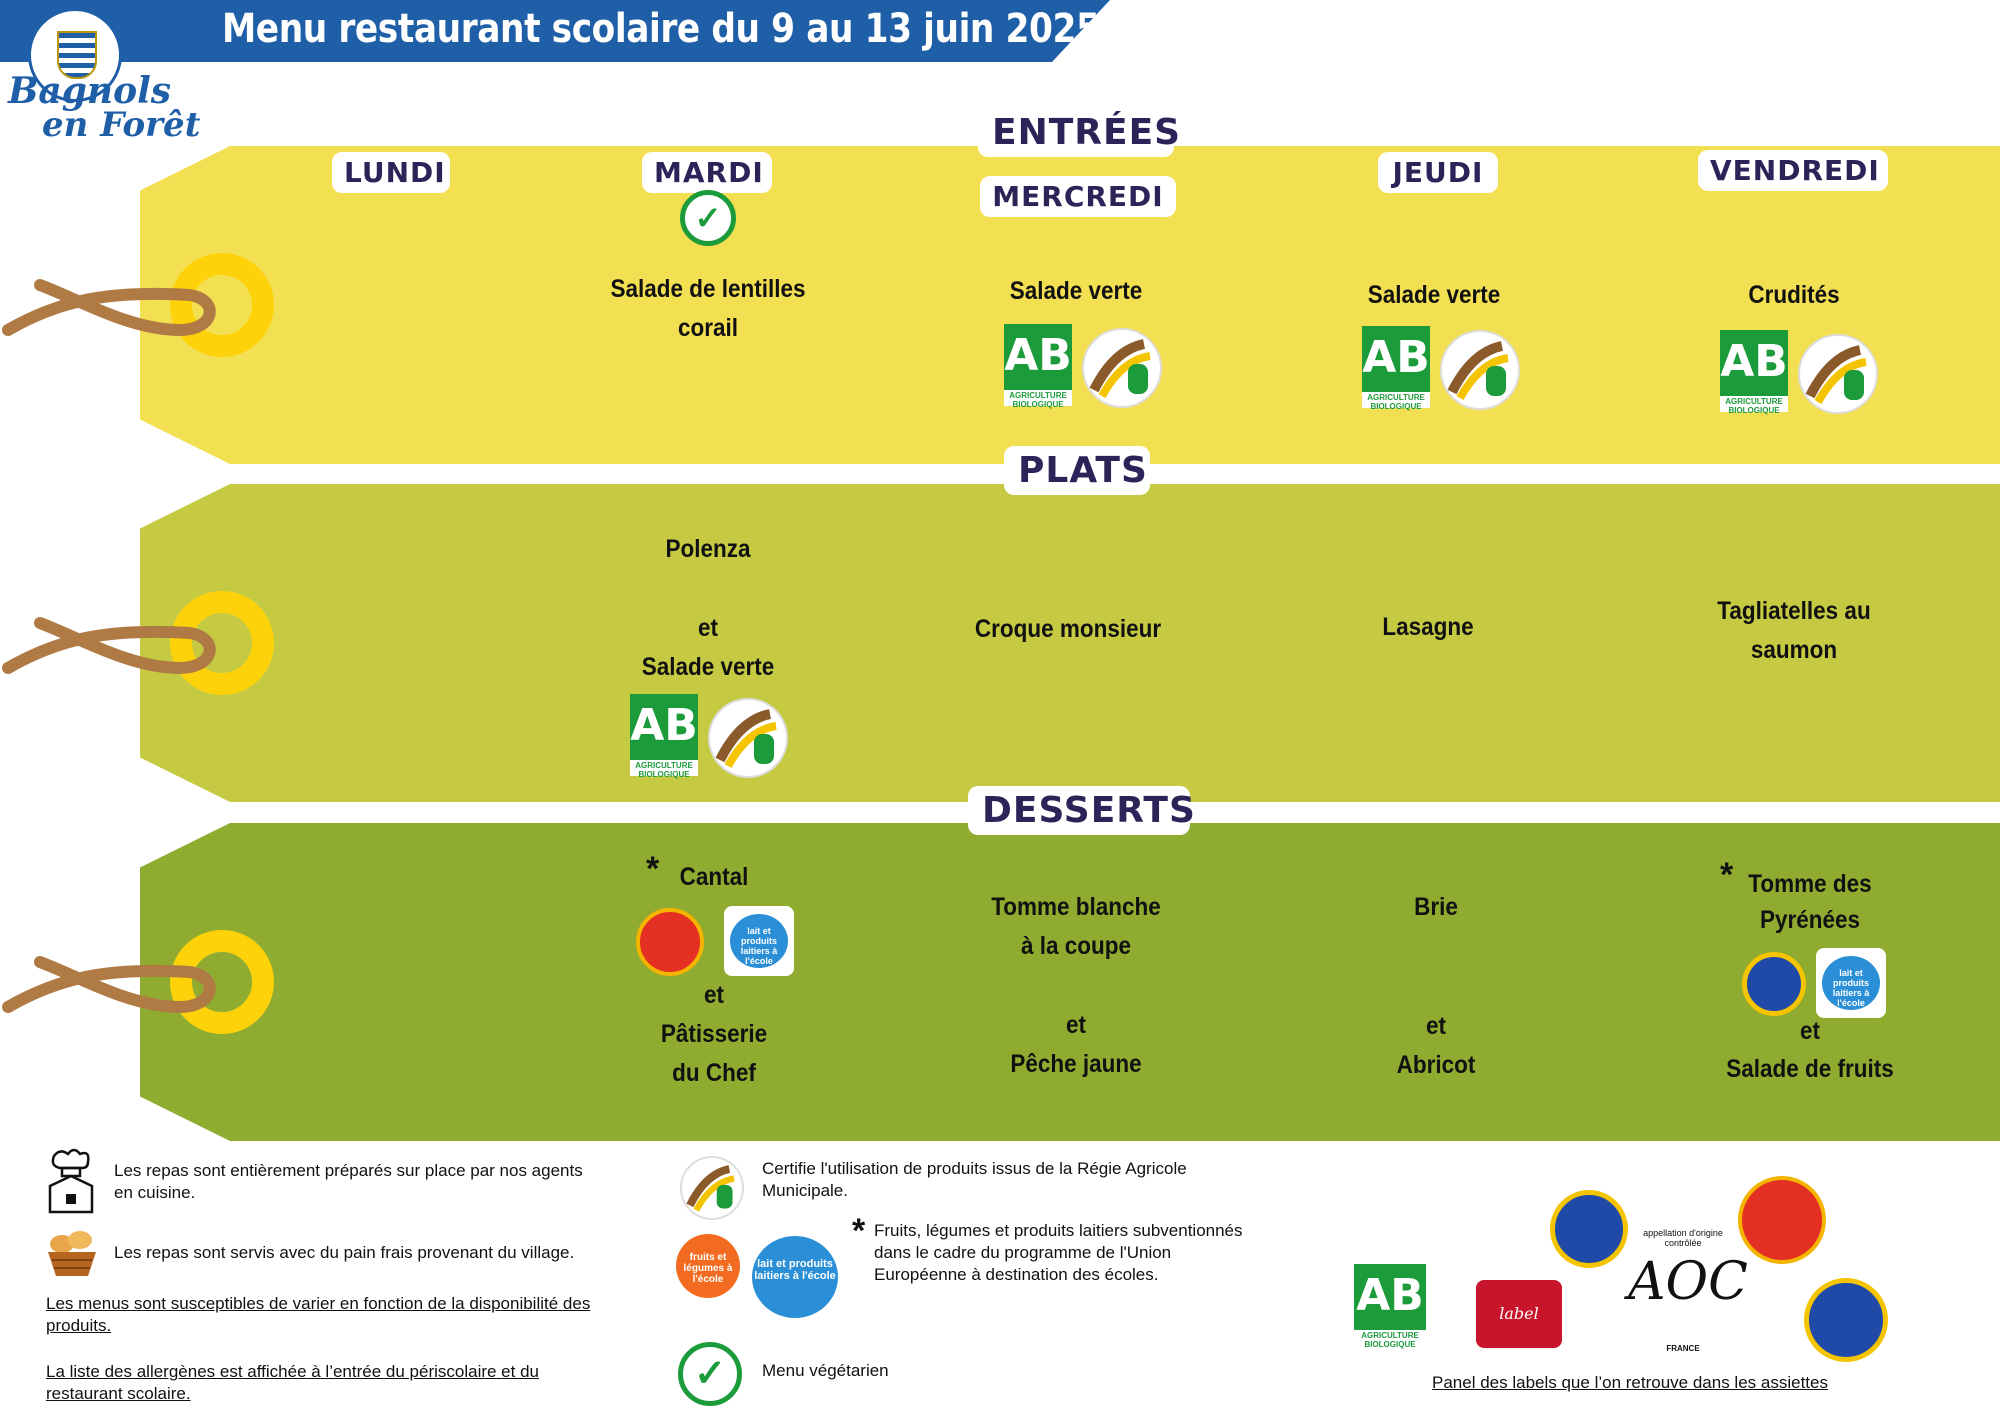  Describe the element at coordinates (1068, 629) in the screenshot. I see `plat-mercredi: Croque monsieur` at that location.